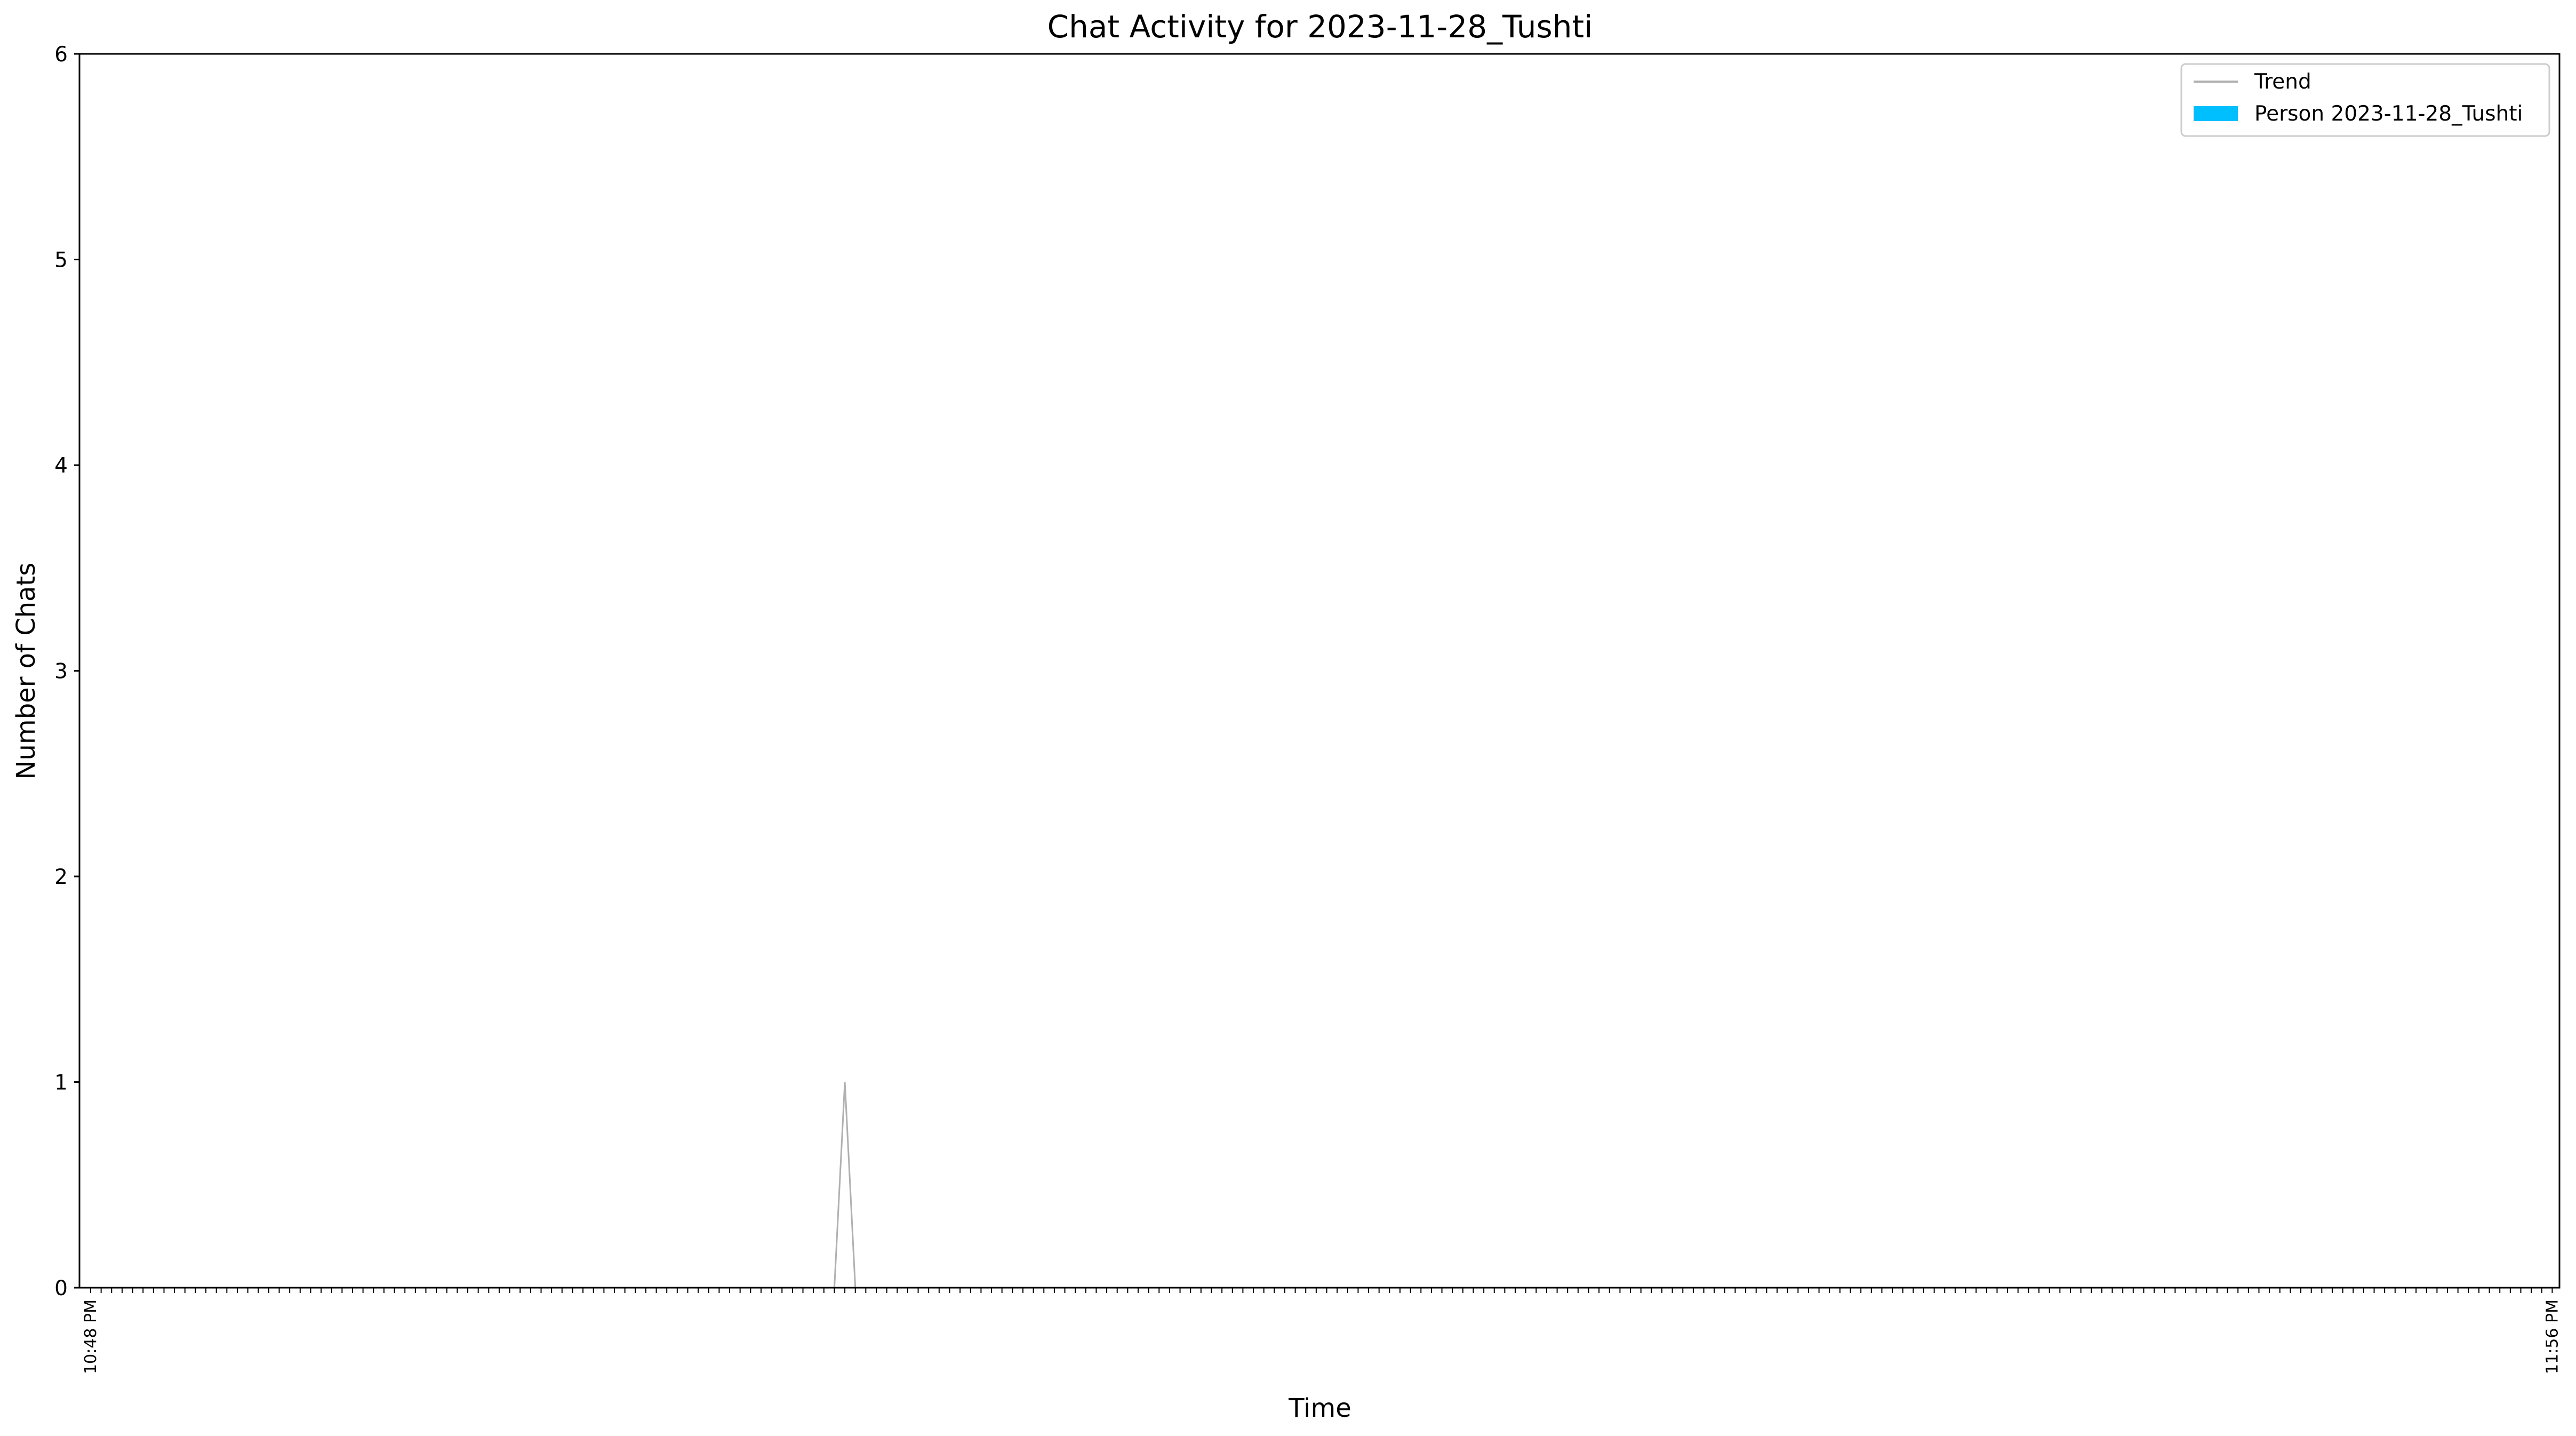 This screenshot has width=2576, height=1436. I want to click on legend-label-trend: Trend, so click(2282, 82).